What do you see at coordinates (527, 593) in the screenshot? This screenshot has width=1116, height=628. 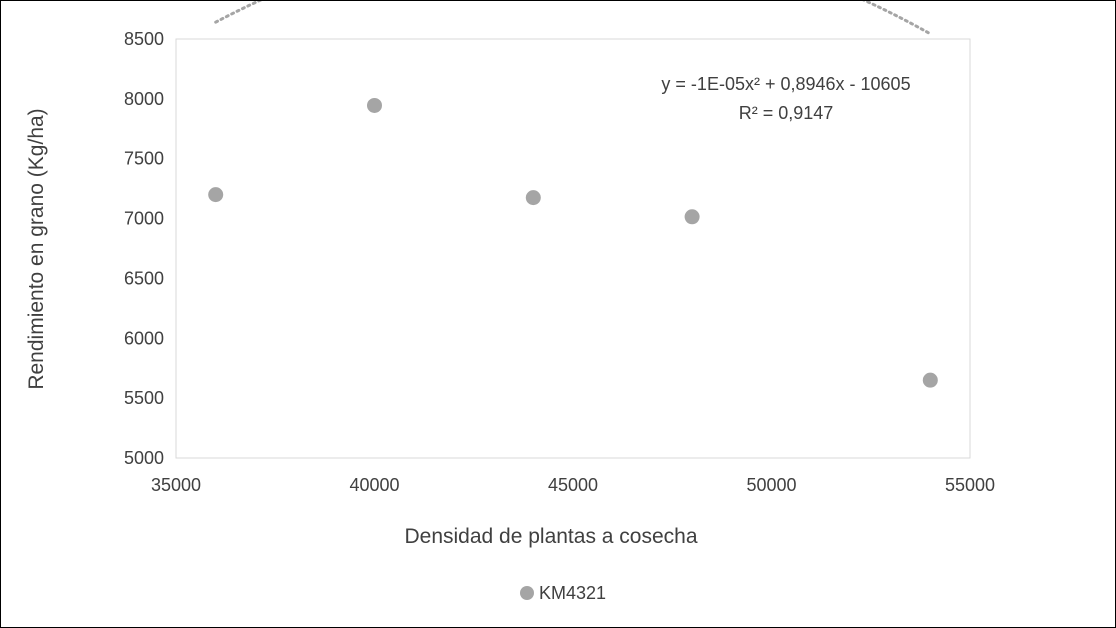 I see `legend-marker` at bounding box center [527, 593].